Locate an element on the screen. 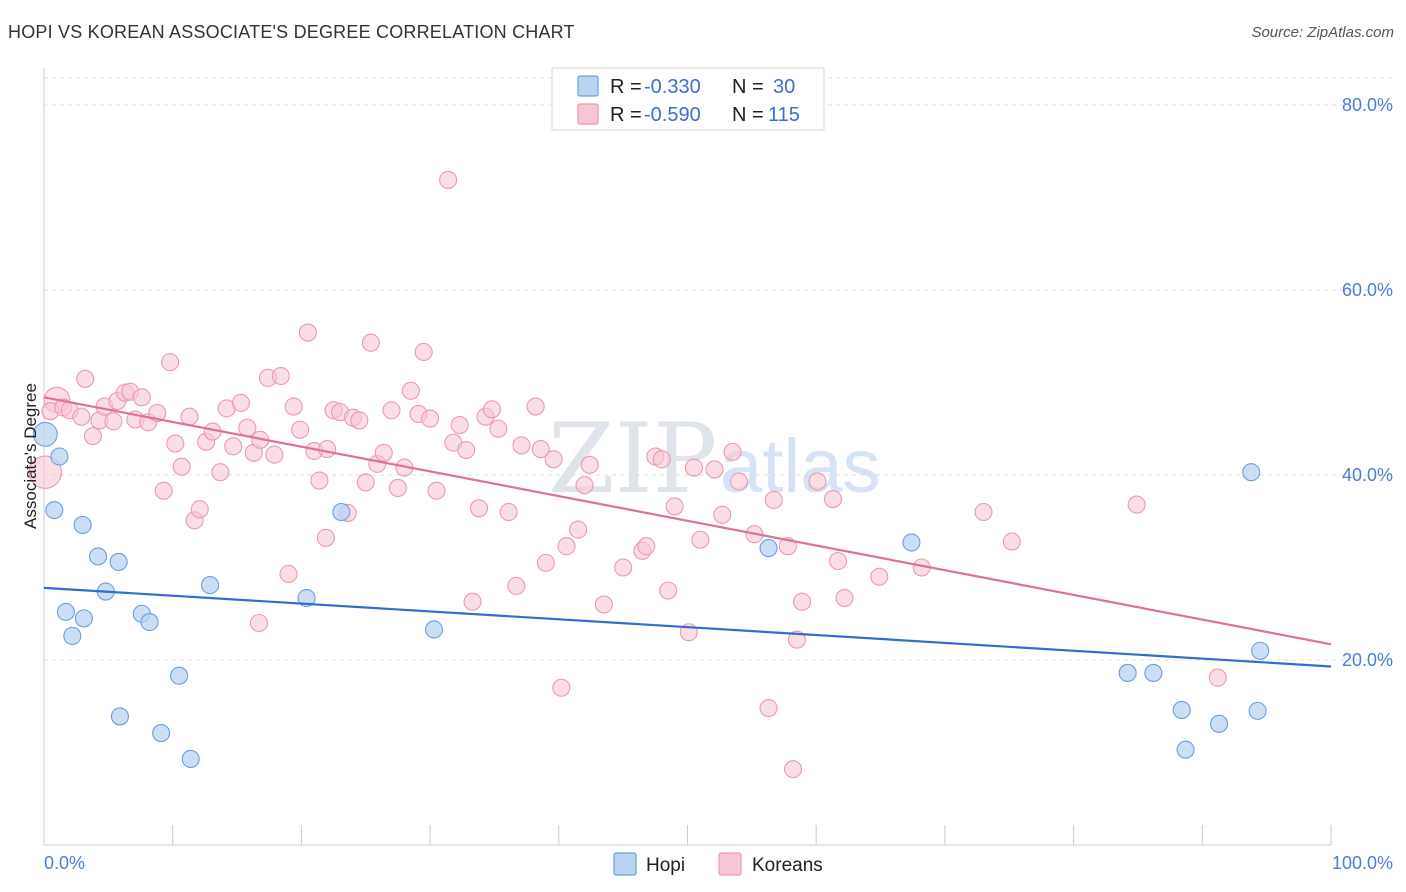 Image resolution: width=1406 pixels, height=892 pixels. y-tick-label-20: 20.0% is located at coordinates (1367, 660).